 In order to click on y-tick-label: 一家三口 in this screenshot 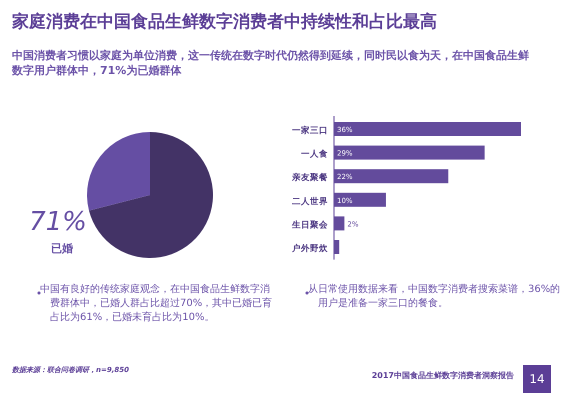, I will do `click(310, 130)`.